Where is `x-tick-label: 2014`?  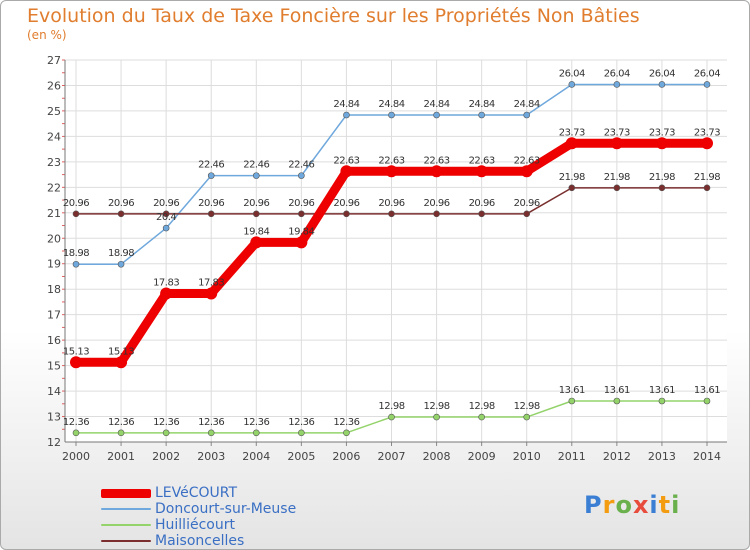 x-tick-label: 2014 is located at coordinates (707, 456).